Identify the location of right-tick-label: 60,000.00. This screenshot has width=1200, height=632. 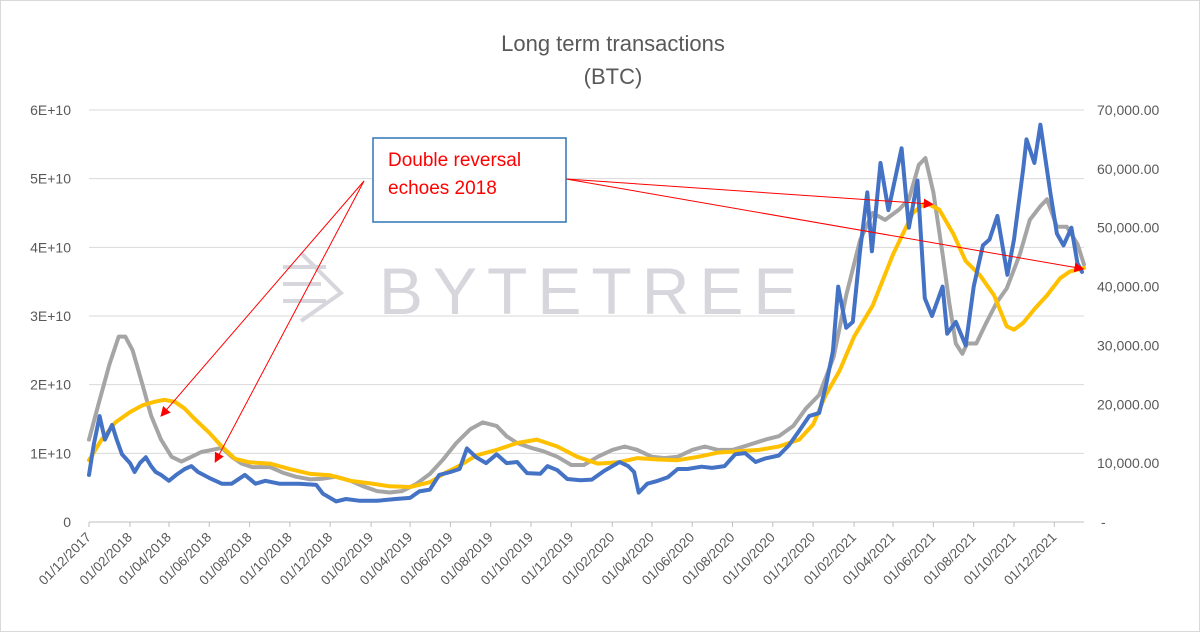
(1128, 169).